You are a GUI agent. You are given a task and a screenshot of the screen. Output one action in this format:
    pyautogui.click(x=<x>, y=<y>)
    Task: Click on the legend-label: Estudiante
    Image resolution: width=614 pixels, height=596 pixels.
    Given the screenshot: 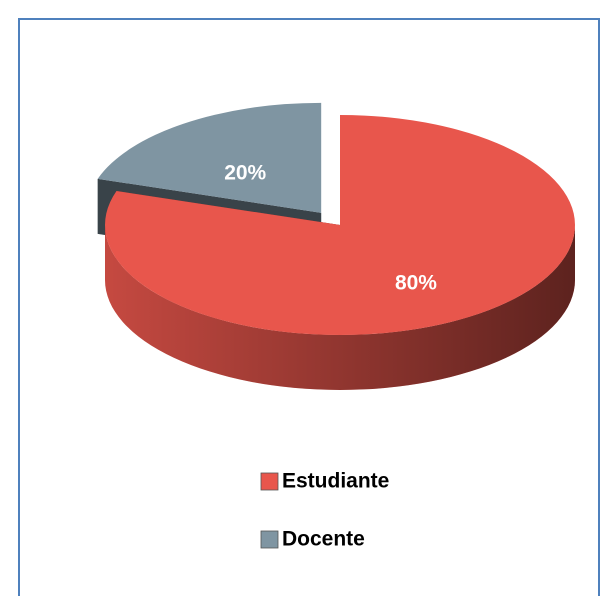 What is the action you would take?
    pyautogui.click(x=335, y=481)
    